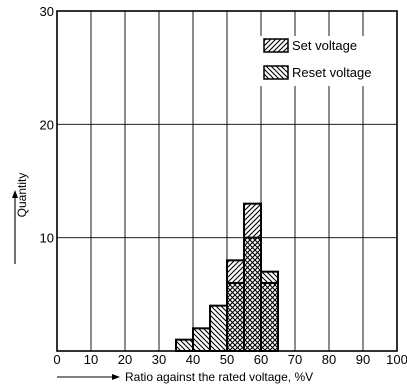 The image size is (407, 387). Describe the element at coordinates (193, 359) in the screenshot. I see `x-tick-label: 40` at that location.